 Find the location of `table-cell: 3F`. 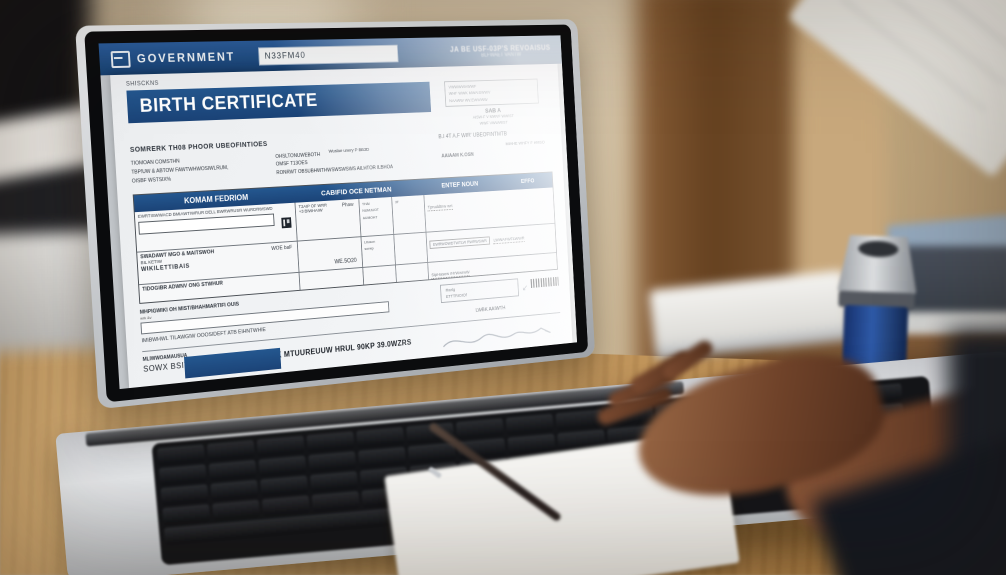

table-cell: 3F is located at coordinates (409, 214).